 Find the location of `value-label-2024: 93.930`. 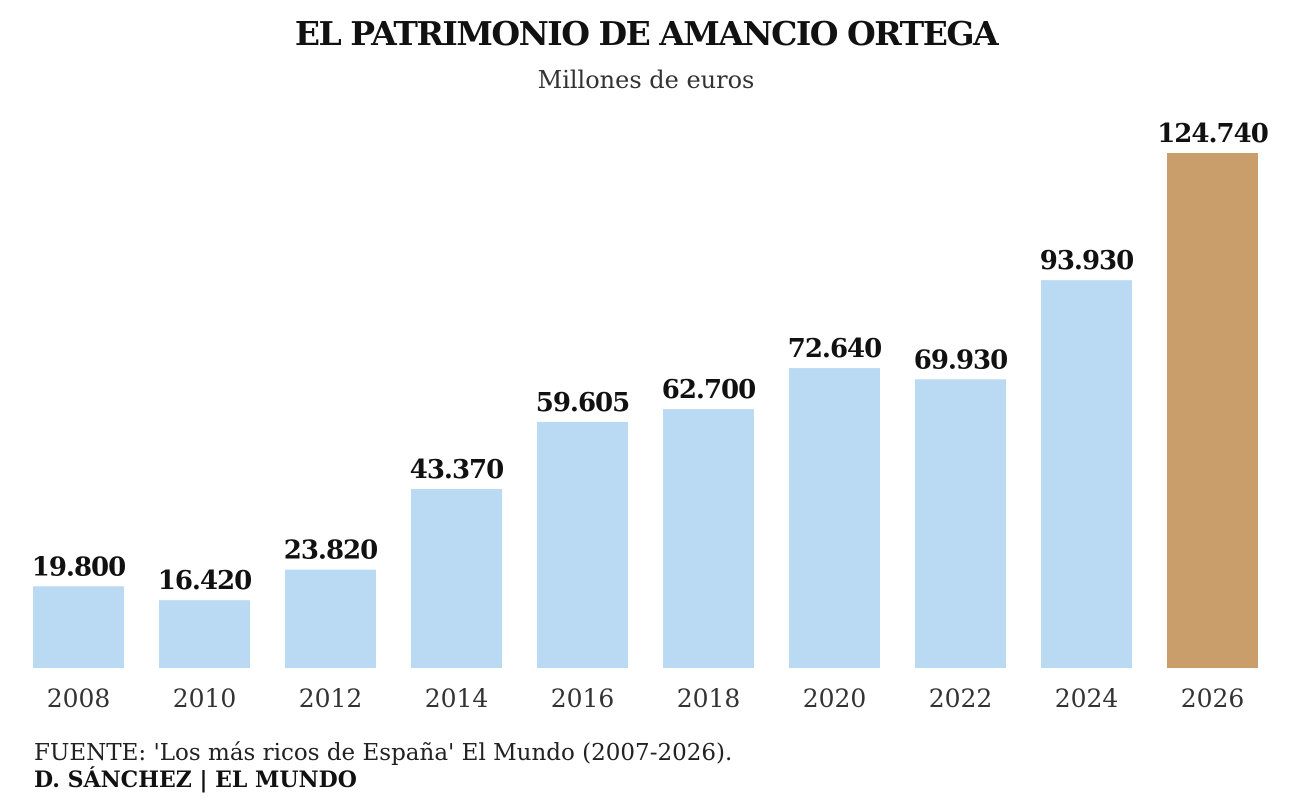

value-label-2024: 93.930 is located at coordinates (1087, 261).